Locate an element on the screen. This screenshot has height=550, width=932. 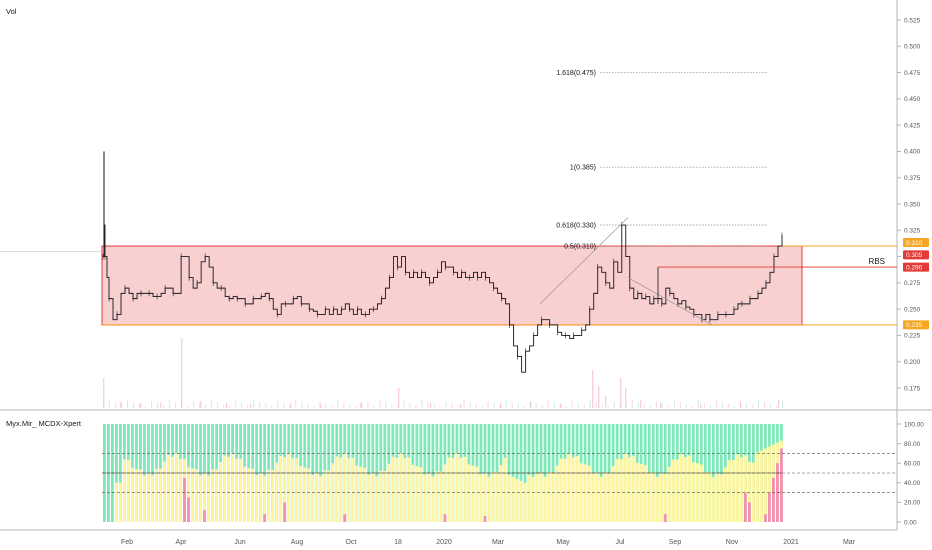
price-tick-label: 0.425 is located at coordinates (912, 125).